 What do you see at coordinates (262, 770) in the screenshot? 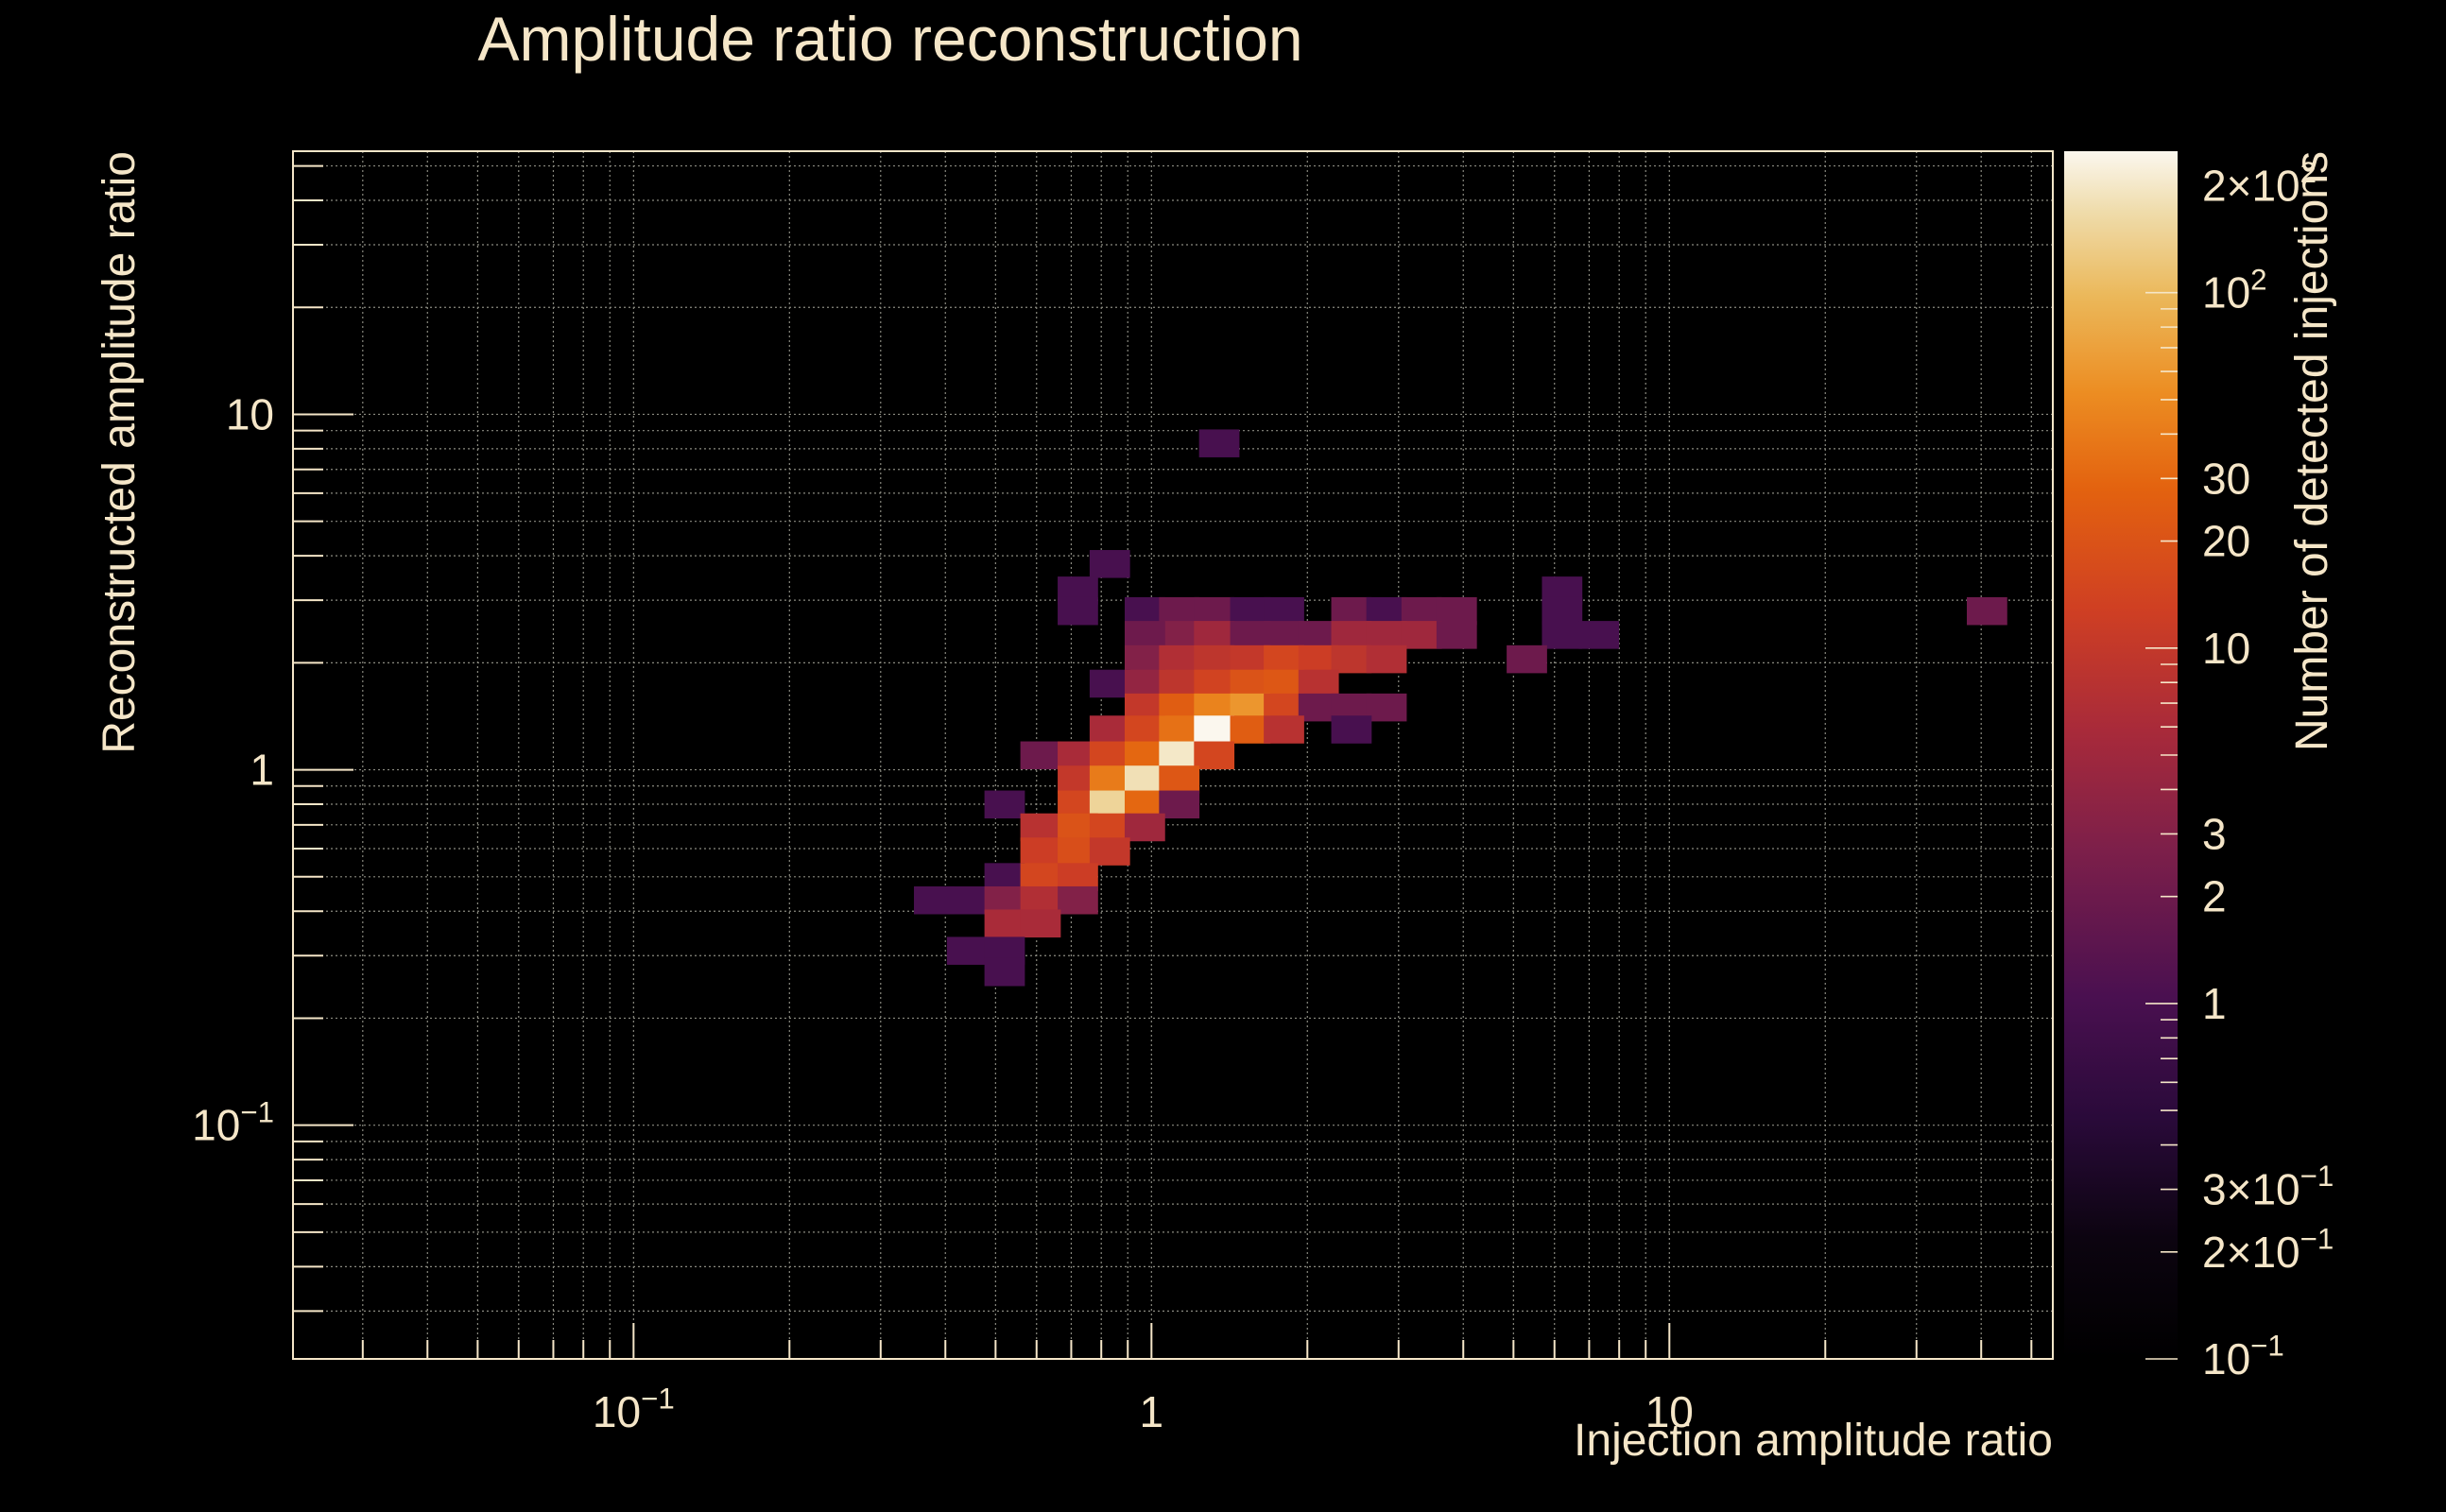
I see `y-tick-label: 1` at bounding box center [262, 770].